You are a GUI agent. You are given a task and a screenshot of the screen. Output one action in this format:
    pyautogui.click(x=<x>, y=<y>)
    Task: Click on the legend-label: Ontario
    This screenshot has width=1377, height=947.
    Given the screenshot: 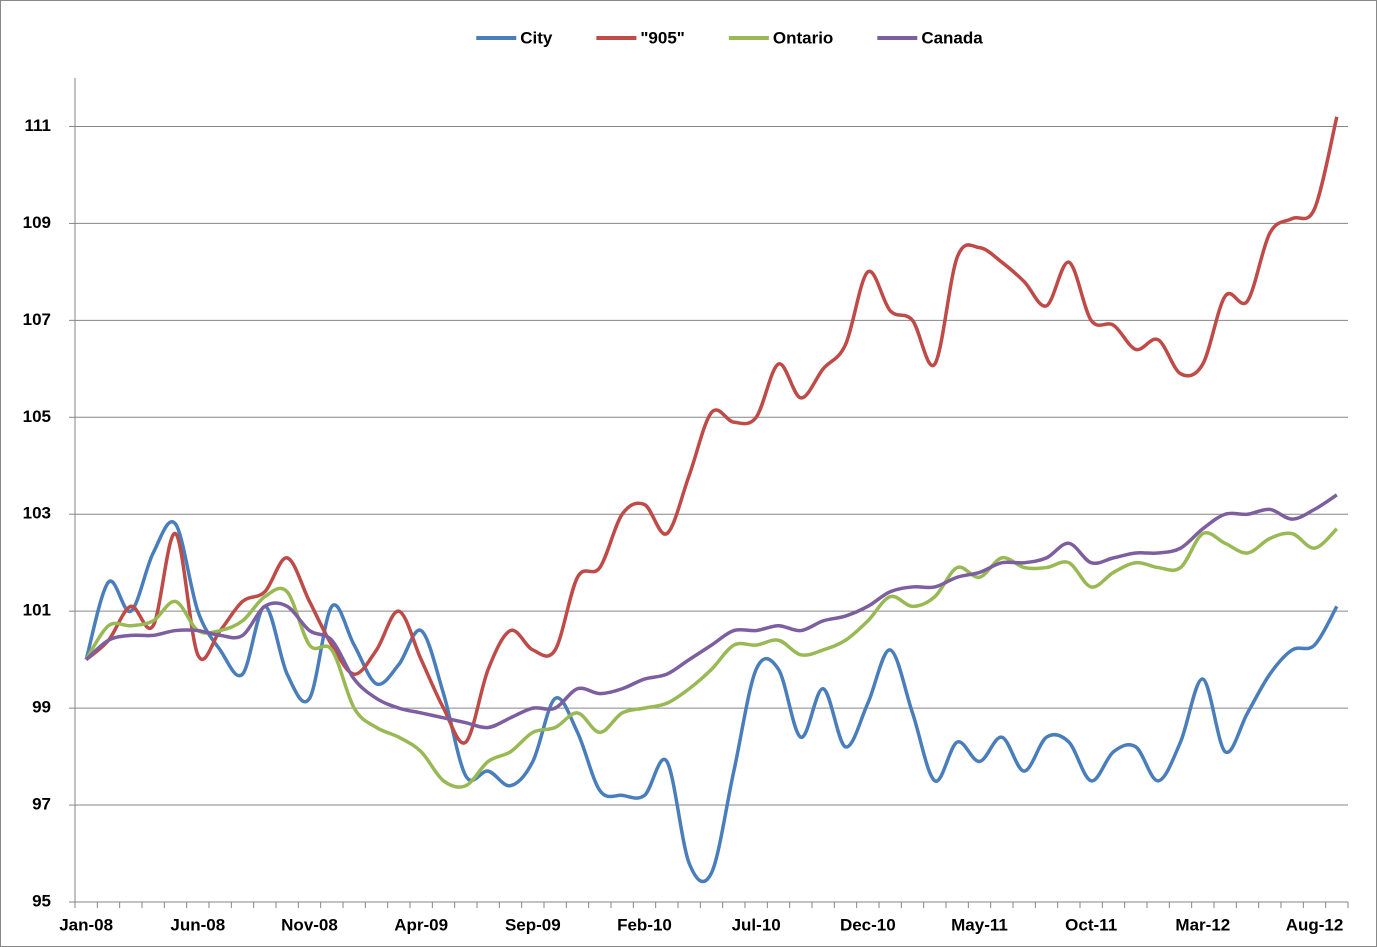 What is the action you would take?
    pyautogui.click(x=803, y=37)
    